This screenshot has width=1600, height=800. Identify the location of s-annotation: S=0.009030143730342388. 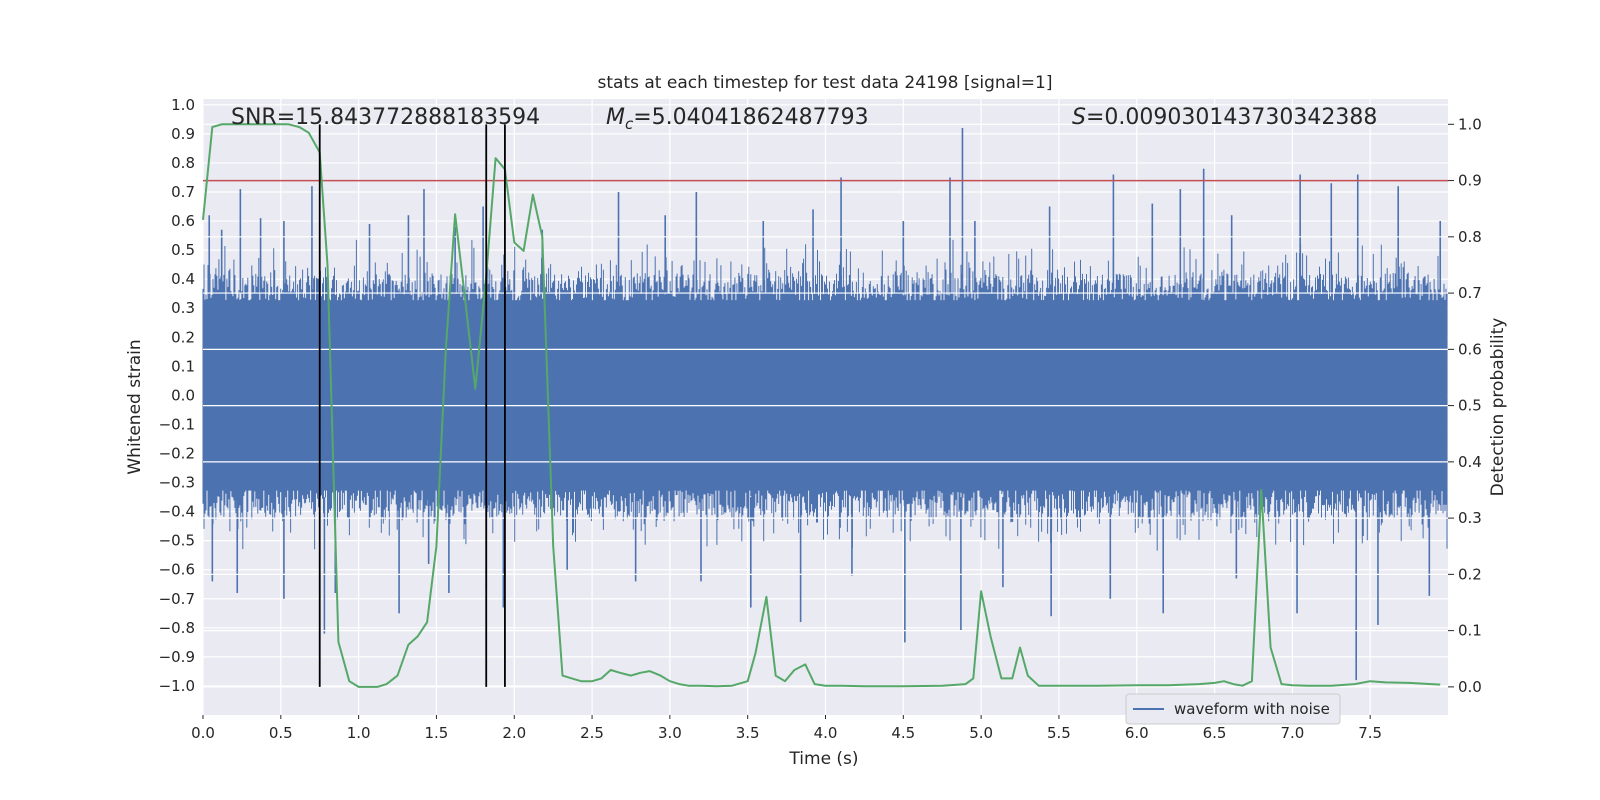
(1224, 117).